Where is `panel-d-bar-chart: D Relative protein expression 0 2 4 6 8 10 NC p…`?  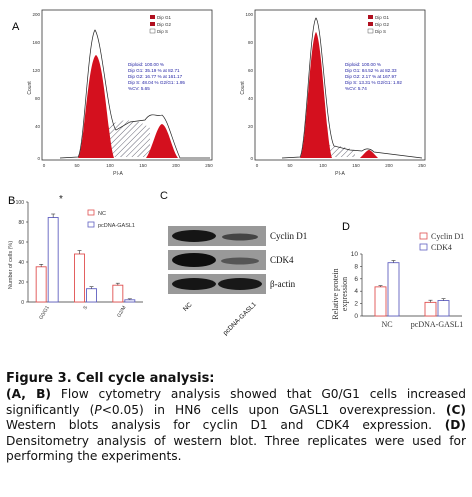
panel-d-bar-chart: D Relative protein expression 0 2 4 6 8 10 NC p… is located at coordinates (397, 275).